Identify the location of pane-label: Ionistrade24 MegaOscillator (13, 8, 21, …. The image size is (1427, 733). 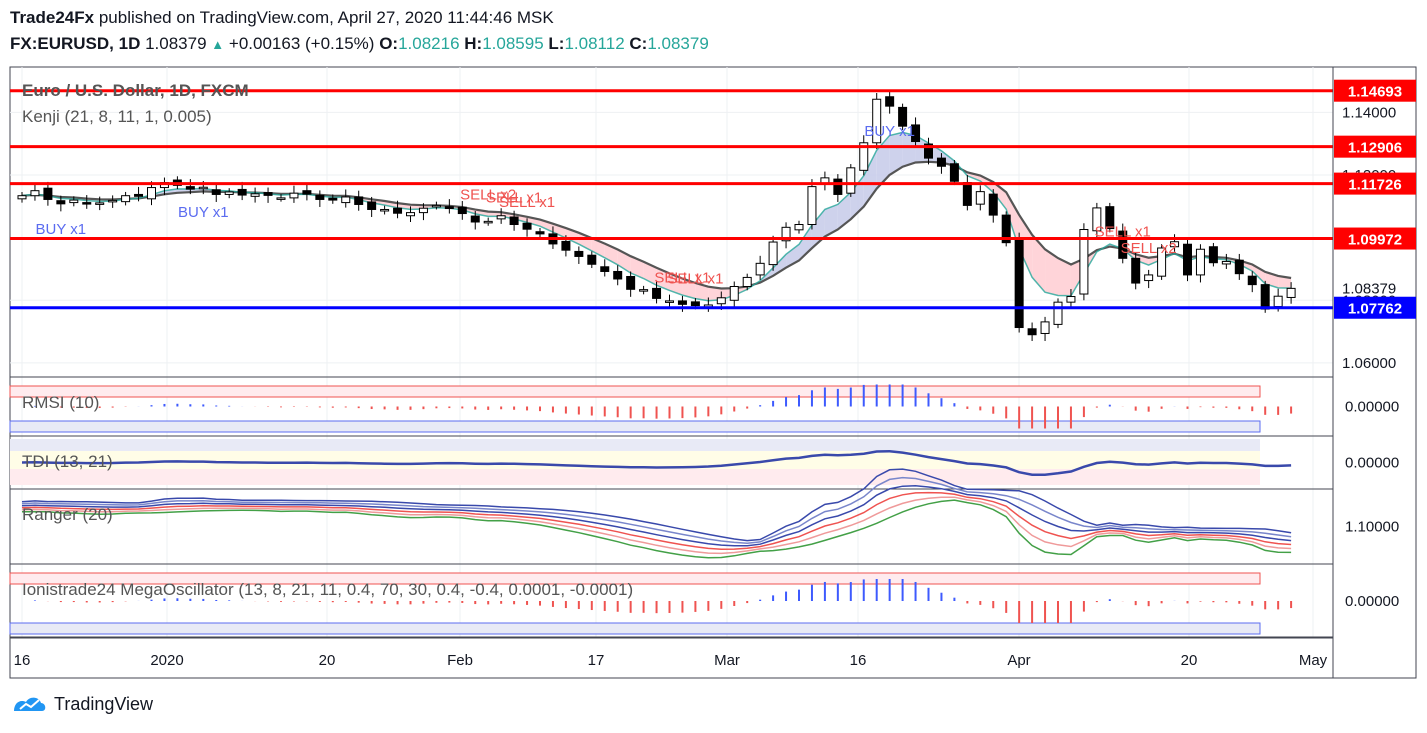
(327, 589).